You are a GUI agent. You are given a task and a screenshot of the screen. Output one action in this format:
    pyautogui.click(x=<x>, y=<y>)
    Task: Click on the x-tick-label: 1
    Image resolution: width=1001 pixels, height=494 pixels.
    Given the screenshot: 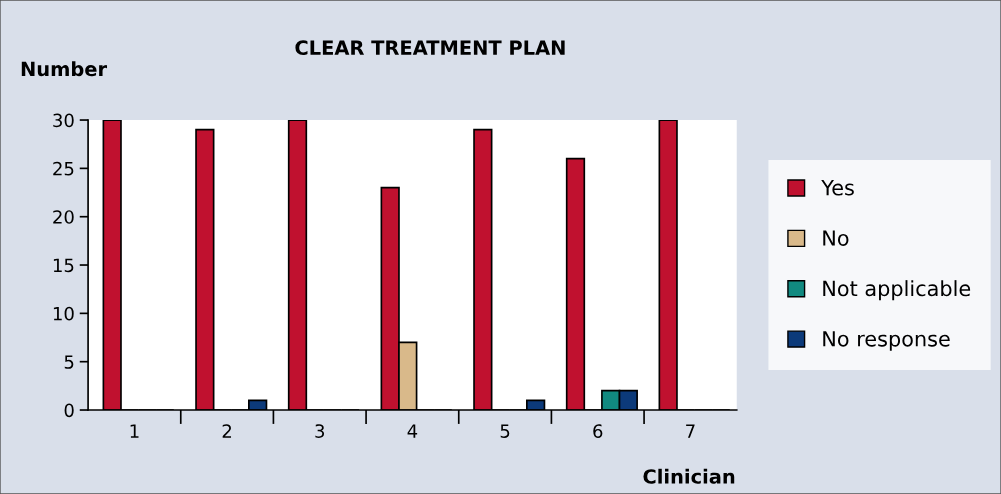 What is the action you would take?
    pyautogui.click(x=134, y=431)
    